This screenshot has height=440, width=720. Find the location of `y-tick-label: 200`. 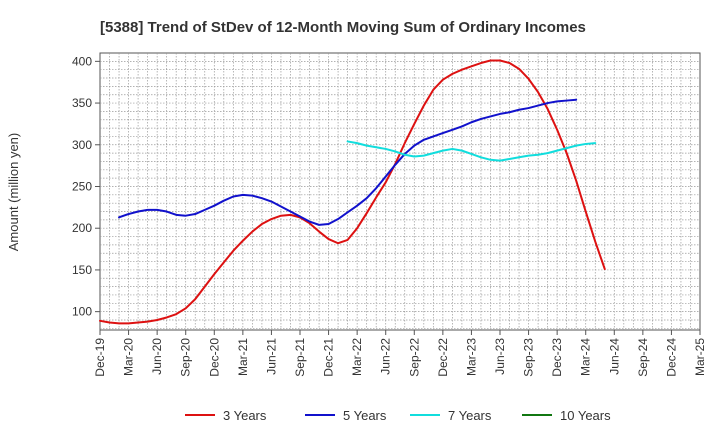

y-tick-label: 200 is located at coordinates (82, 228).